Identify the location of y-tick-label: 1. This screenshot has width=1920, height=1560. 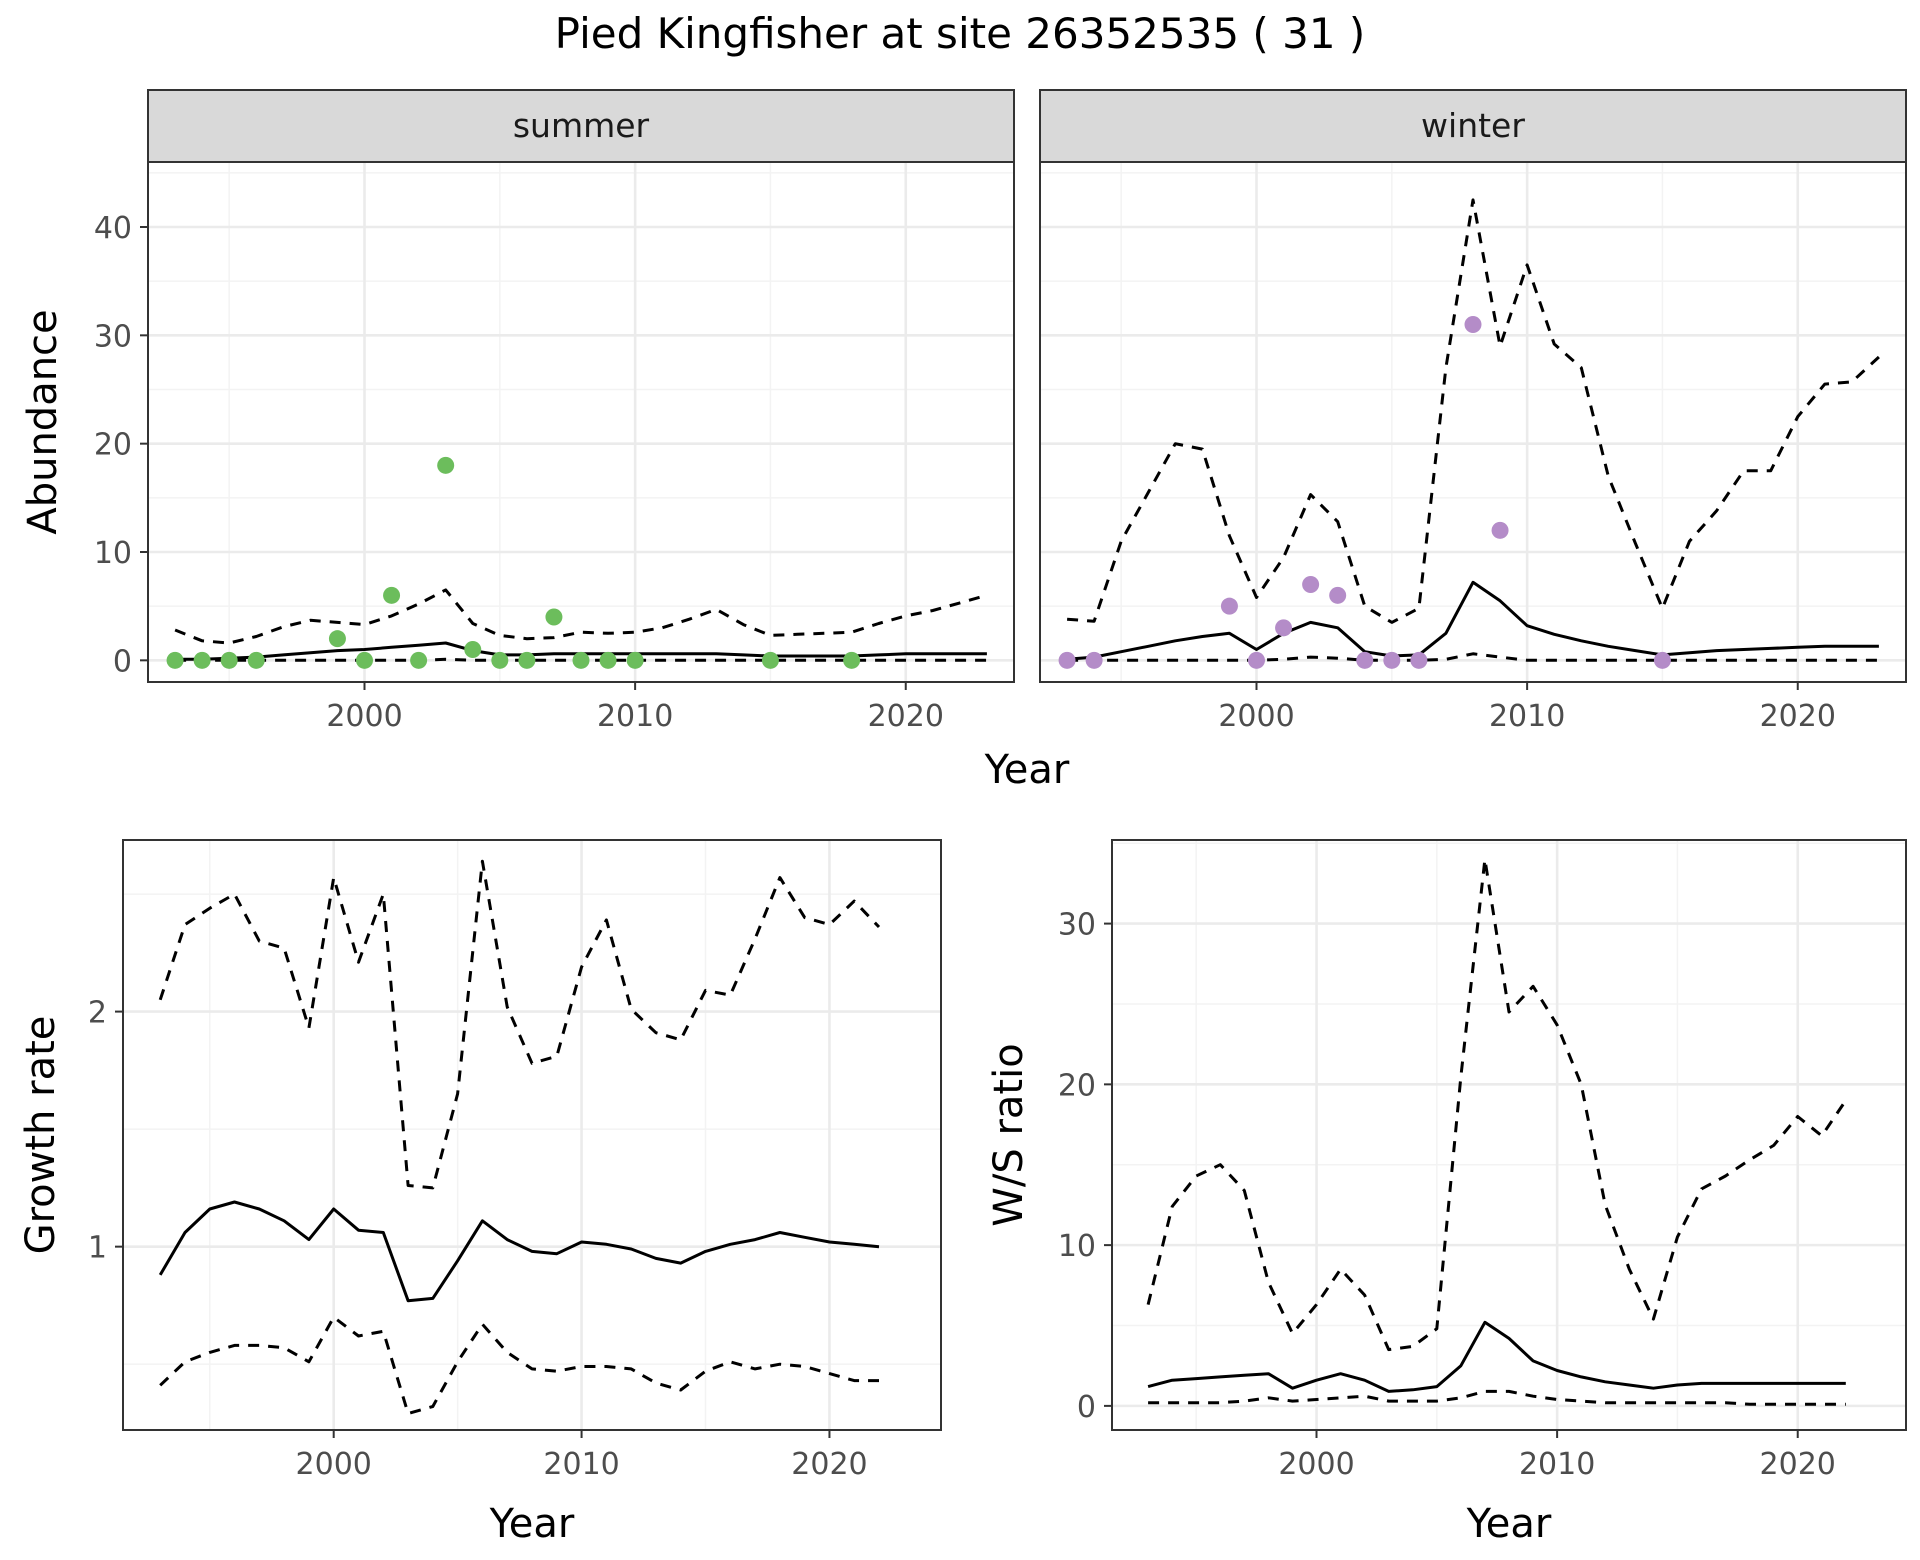
(97, 1248).